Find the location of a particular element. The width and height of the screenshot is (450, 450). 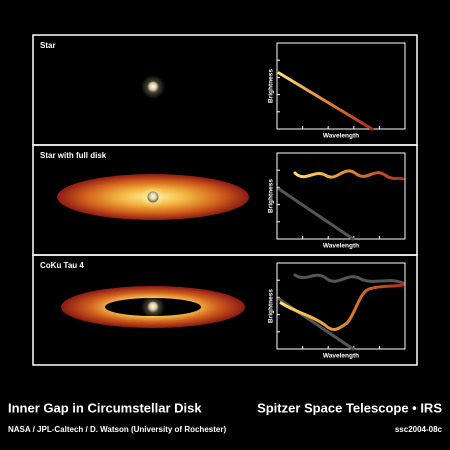

footer-telescope: Spitzer Space Telescope • IRS is located at coordinates (349, 407).